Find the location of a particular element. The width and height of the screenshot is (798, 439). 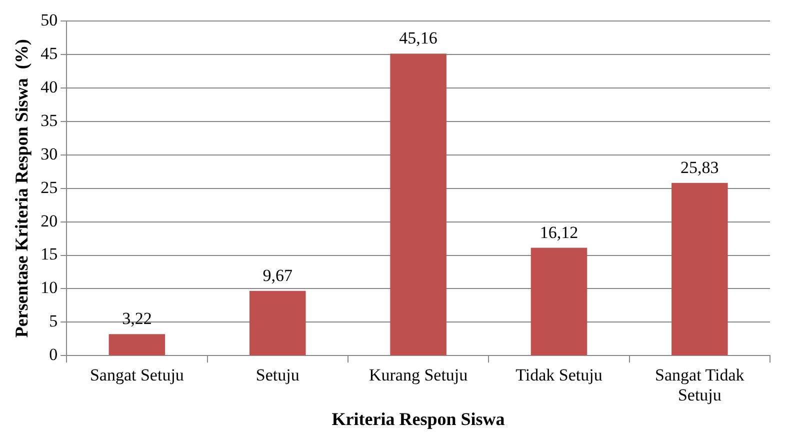

y-axis-title: Persentase Kriteria Respon Siswa (%) is located at coordinates (21, 188).